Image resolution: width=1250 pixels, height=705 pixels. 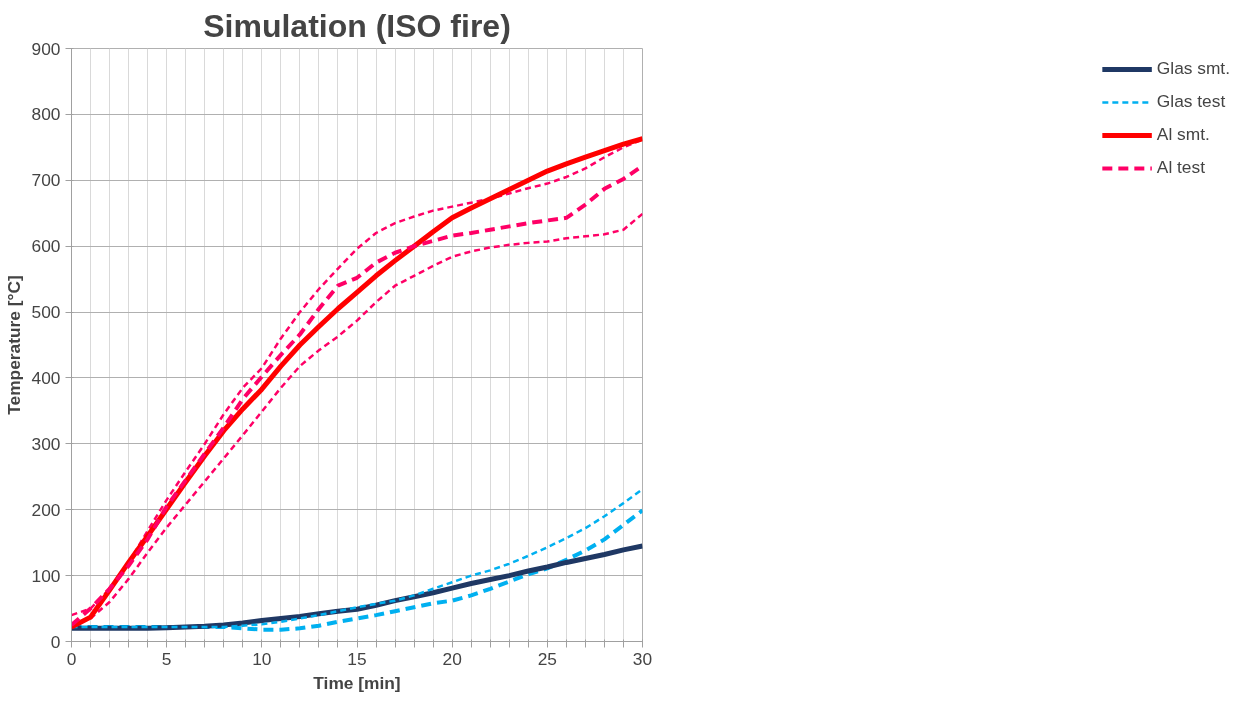 What do you see at coordinates (357, 682) in the screenshot?
I see `x-axis-title: Time [min]` at bounding box center [357, 682].